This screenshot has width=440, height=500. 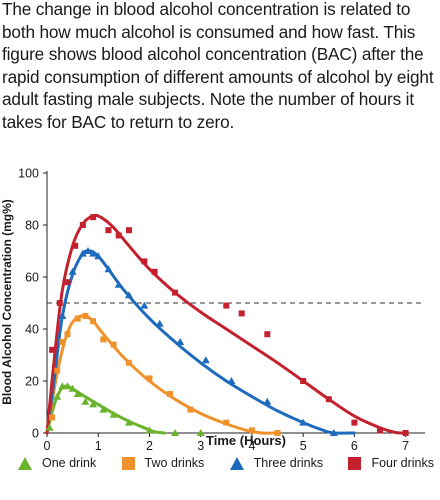 What do you see at coordinates (200, 446) in the screenshot?
I see `x-tick-label: 3` at bounding box center [200, 446].